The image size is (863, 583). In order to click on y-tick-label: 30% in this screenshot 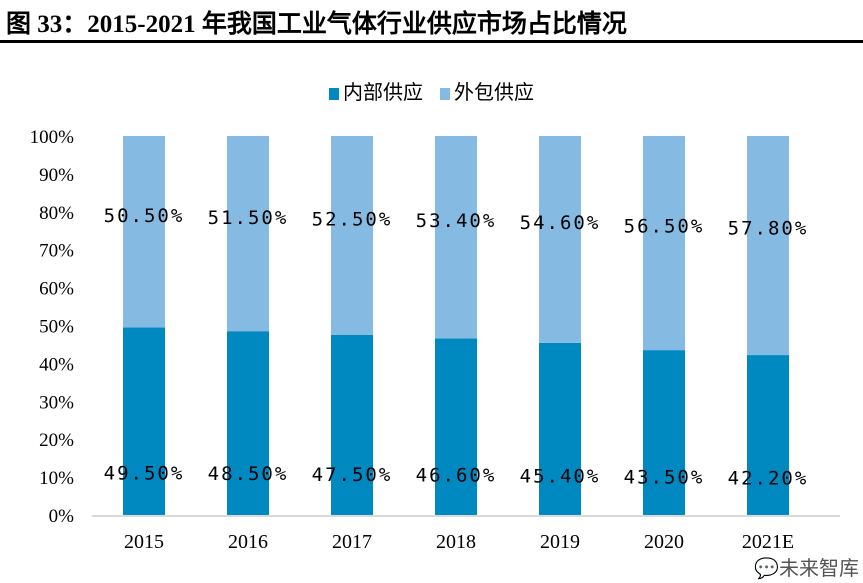, I will do `click(56, 402)`.